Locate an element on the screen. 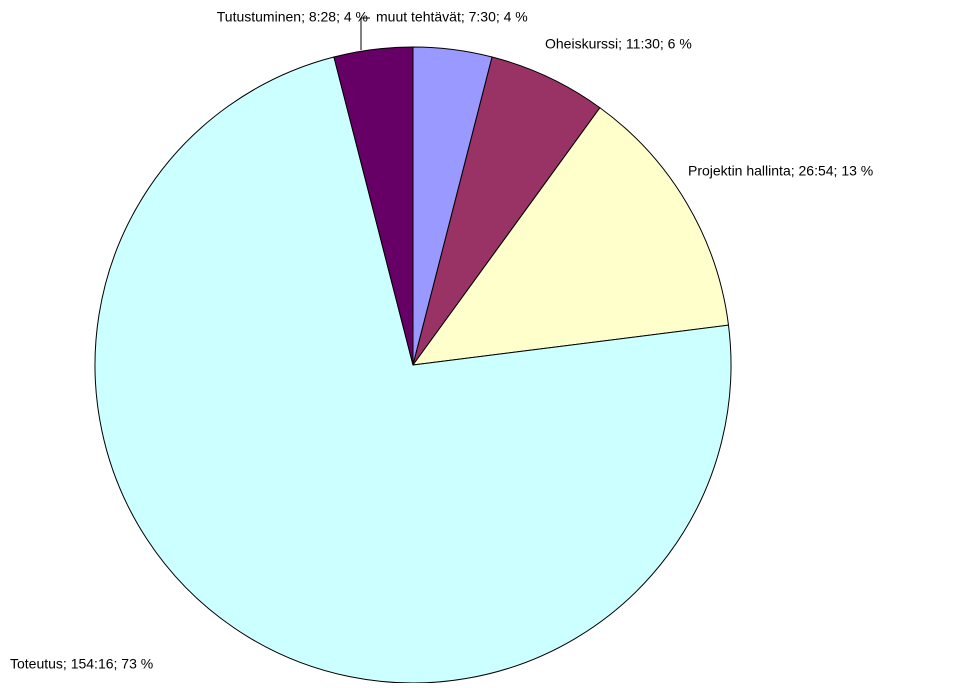  leader-line is located at coordinates (365, 33).